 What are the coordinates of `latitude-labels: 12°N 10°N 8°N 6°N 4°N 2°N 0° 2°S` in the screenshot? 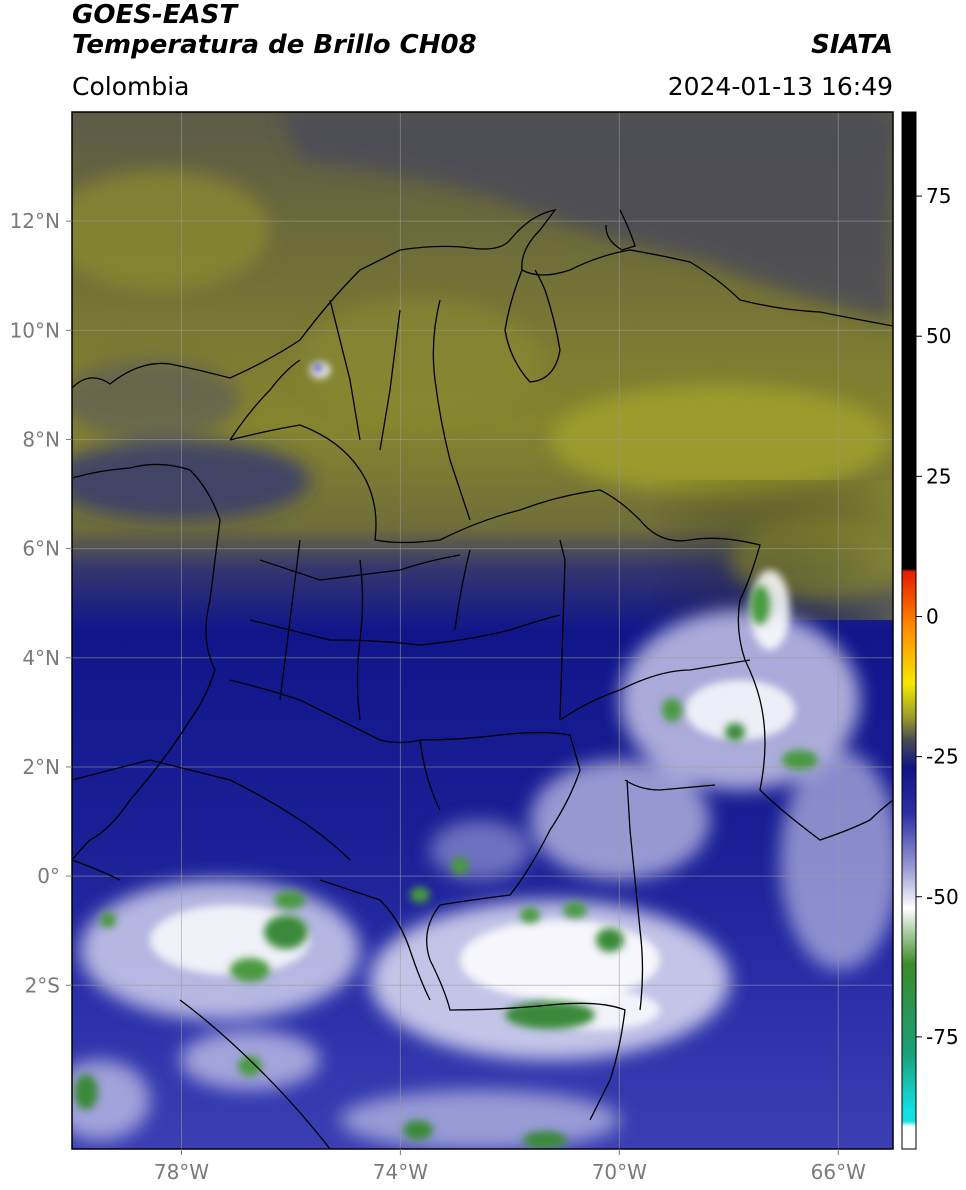 It's located at (41, 603).